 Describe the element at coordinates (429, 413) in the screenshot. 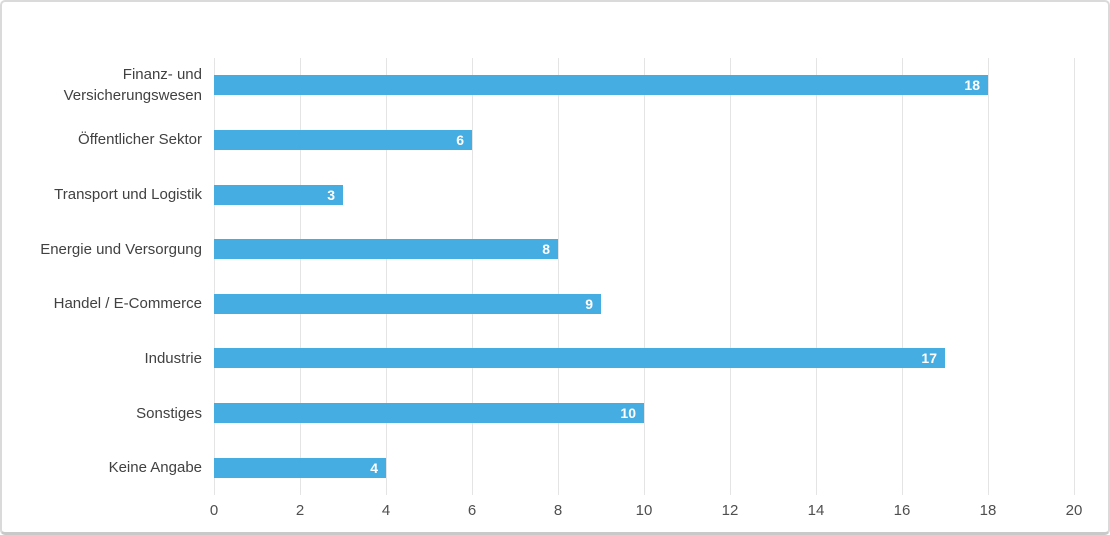

I see `bar: 10` at that location.